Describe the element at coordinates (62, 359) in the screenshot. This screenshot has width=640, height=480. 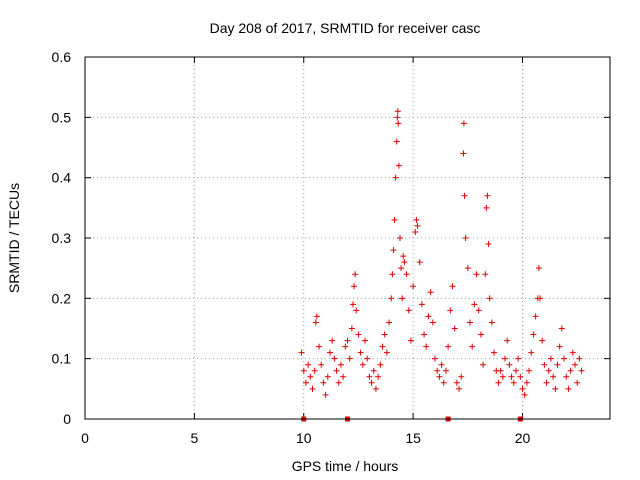
I see `y-tick-label: 0.1` at that location.